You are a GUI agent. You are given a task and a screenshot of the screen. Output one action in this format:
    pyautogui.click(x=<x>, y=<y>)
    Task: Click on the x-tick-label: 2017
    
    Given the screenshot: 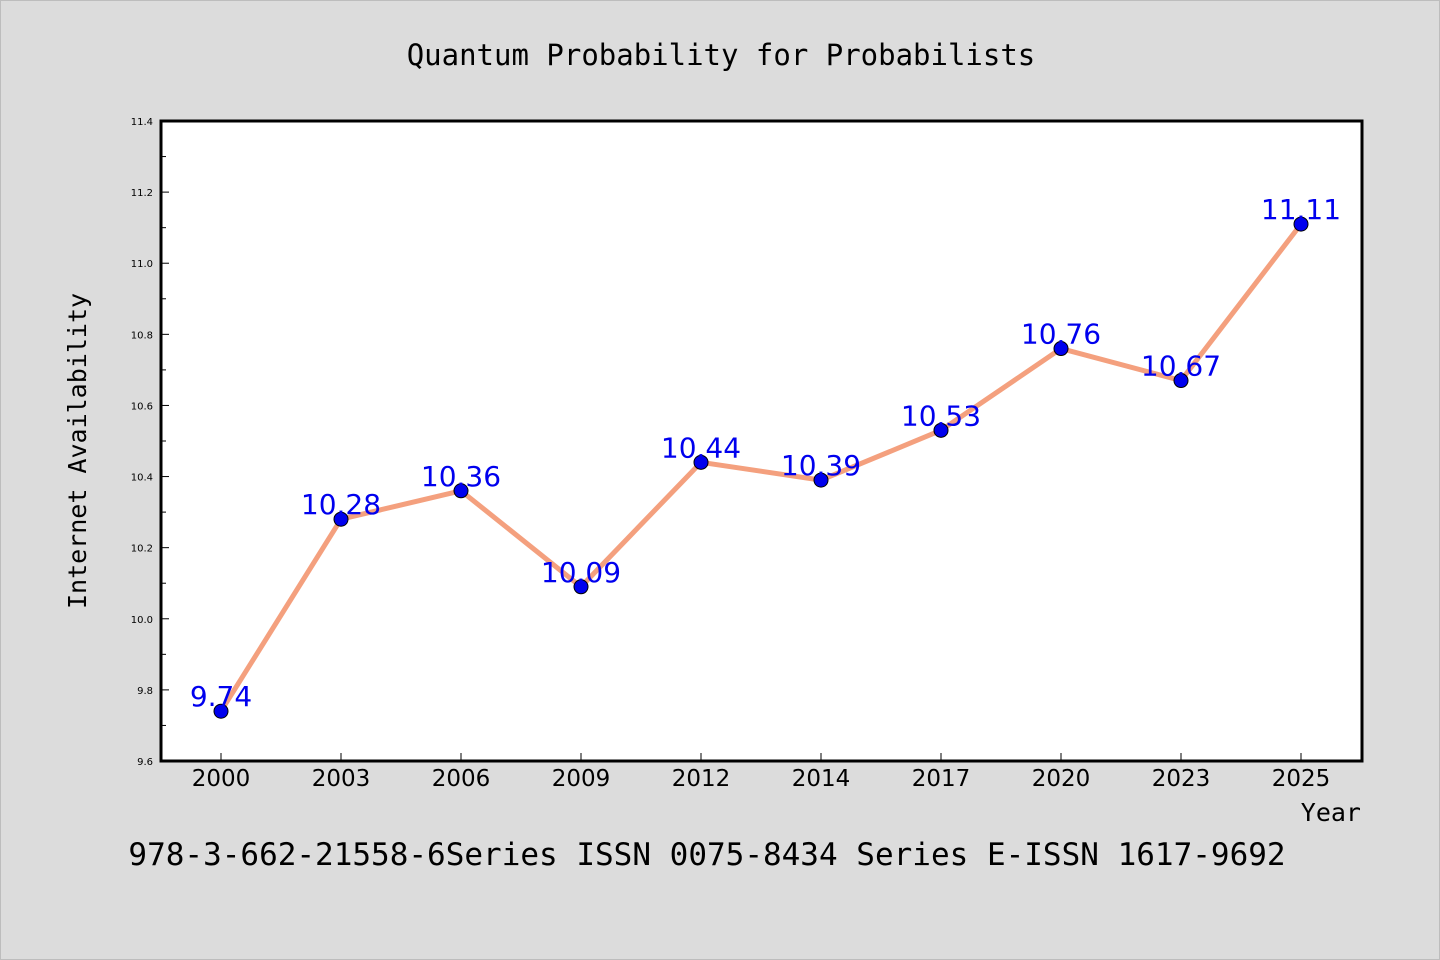 What is the action you would take?
    pyautogui.click(x=941, y=779)
    